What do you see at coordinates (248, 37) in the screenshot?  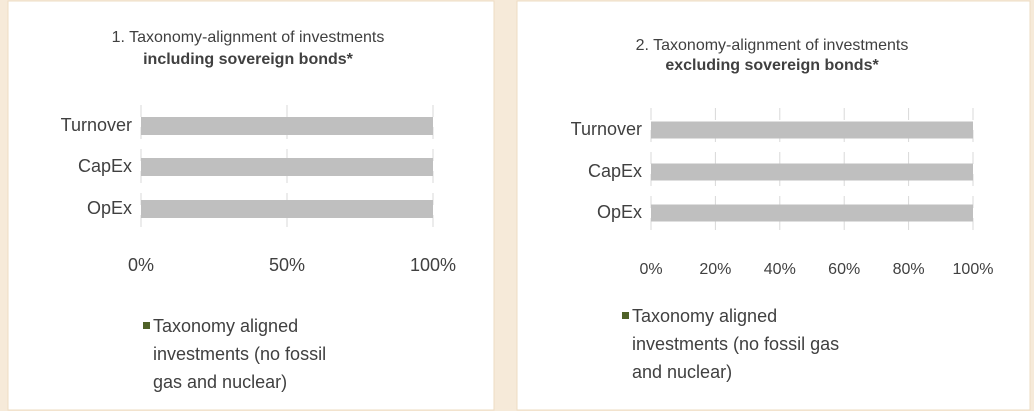 I see `chart-title: 1. Taxonomy-alignment of investments` at bounding box center [248, 37].